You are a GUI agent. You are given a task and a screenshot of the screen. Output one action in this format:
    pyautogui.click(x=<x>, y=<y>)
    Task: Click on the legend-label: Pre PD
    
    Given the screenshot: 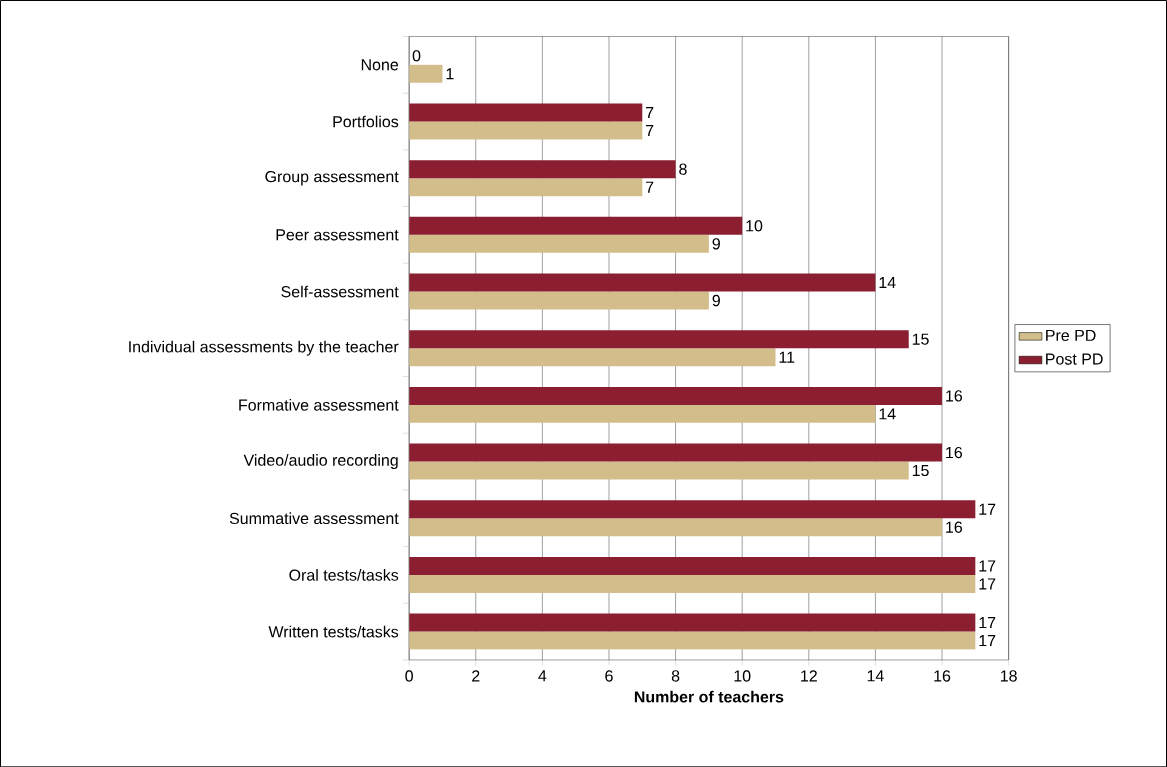 What is the action you would take?
    pyautogui.click(x=1071, y=335)
    